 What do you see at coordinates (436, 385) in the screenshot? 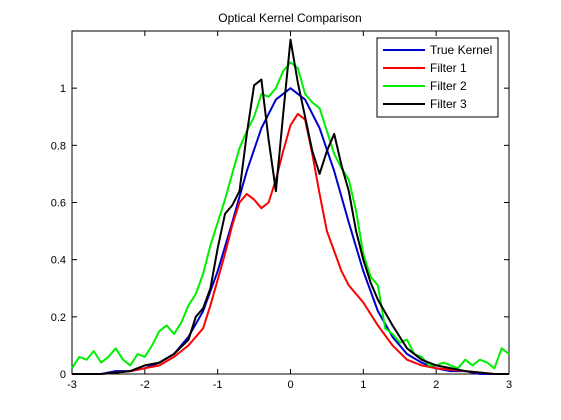
I see `x-tick-label: 2` at bounding box center [436, 385].